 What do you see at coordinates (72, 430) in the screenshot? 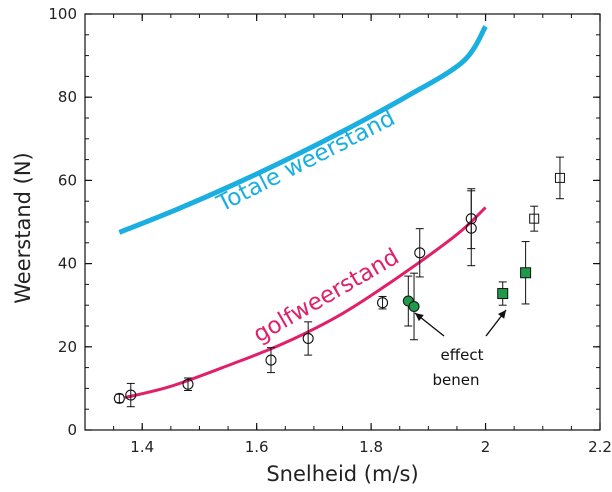
I see `y-tick-label: 0` at bounding box center [72, 430].